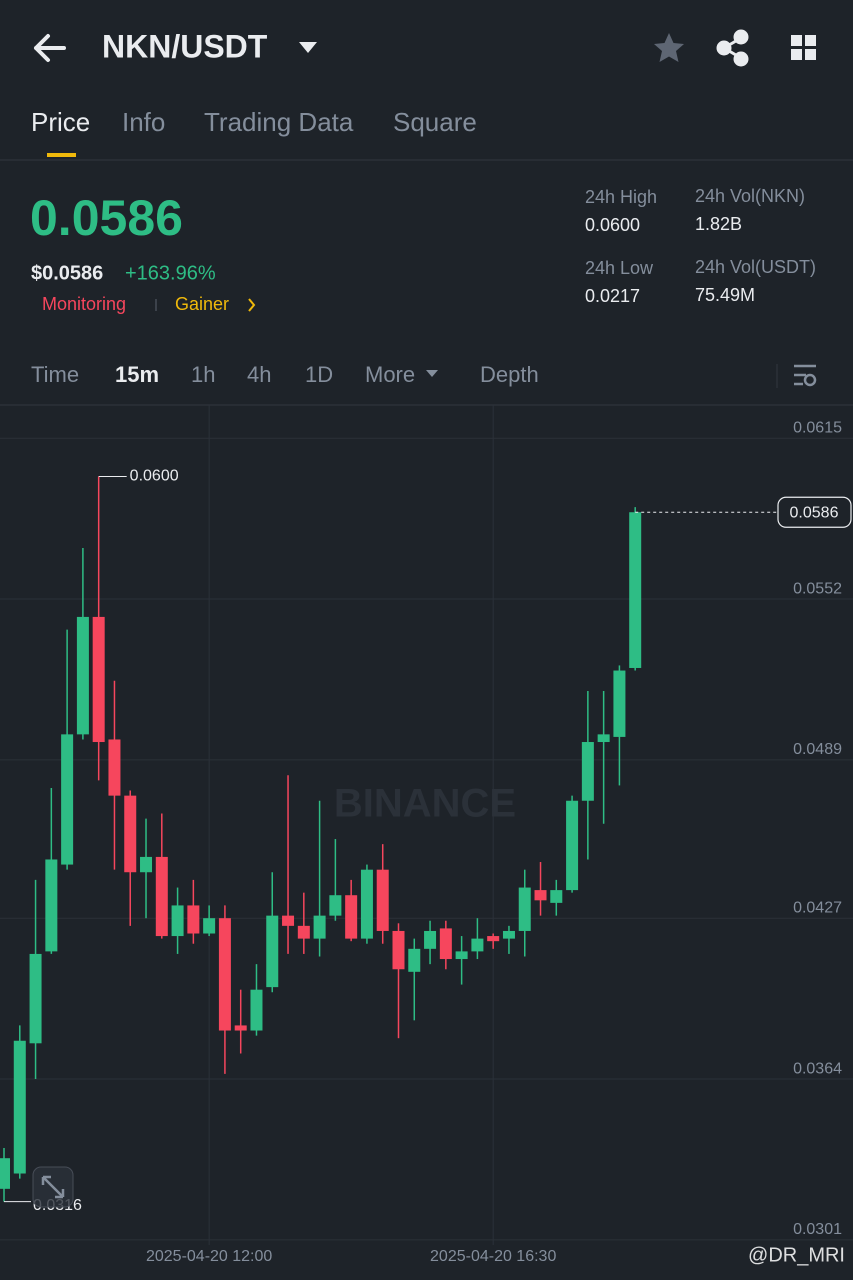  I want to click on y-tick-label: 0.0552, so click(817, 588).